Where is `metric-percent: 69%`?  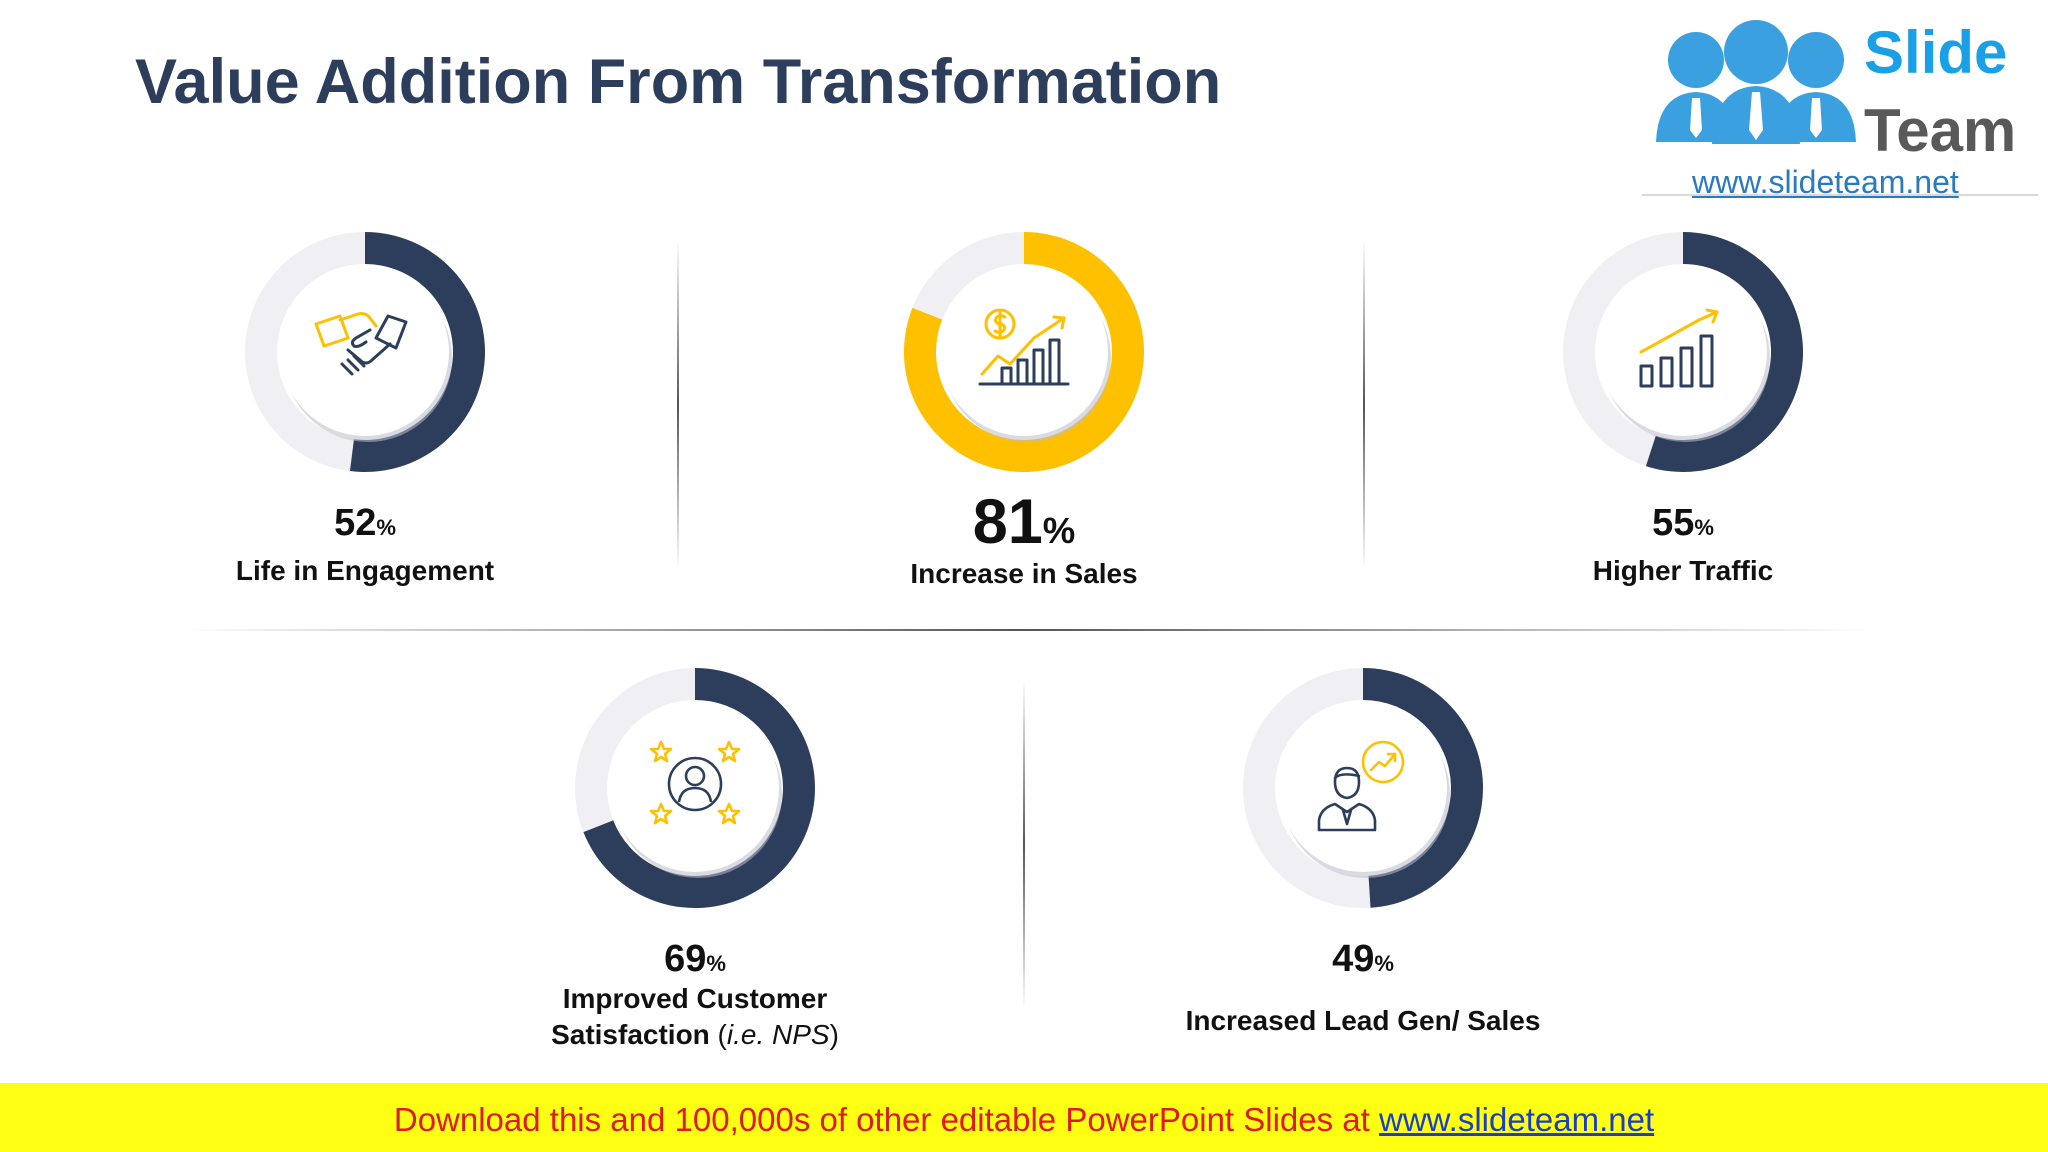
metric-percent: 69% is located at coordinates (695, 959).